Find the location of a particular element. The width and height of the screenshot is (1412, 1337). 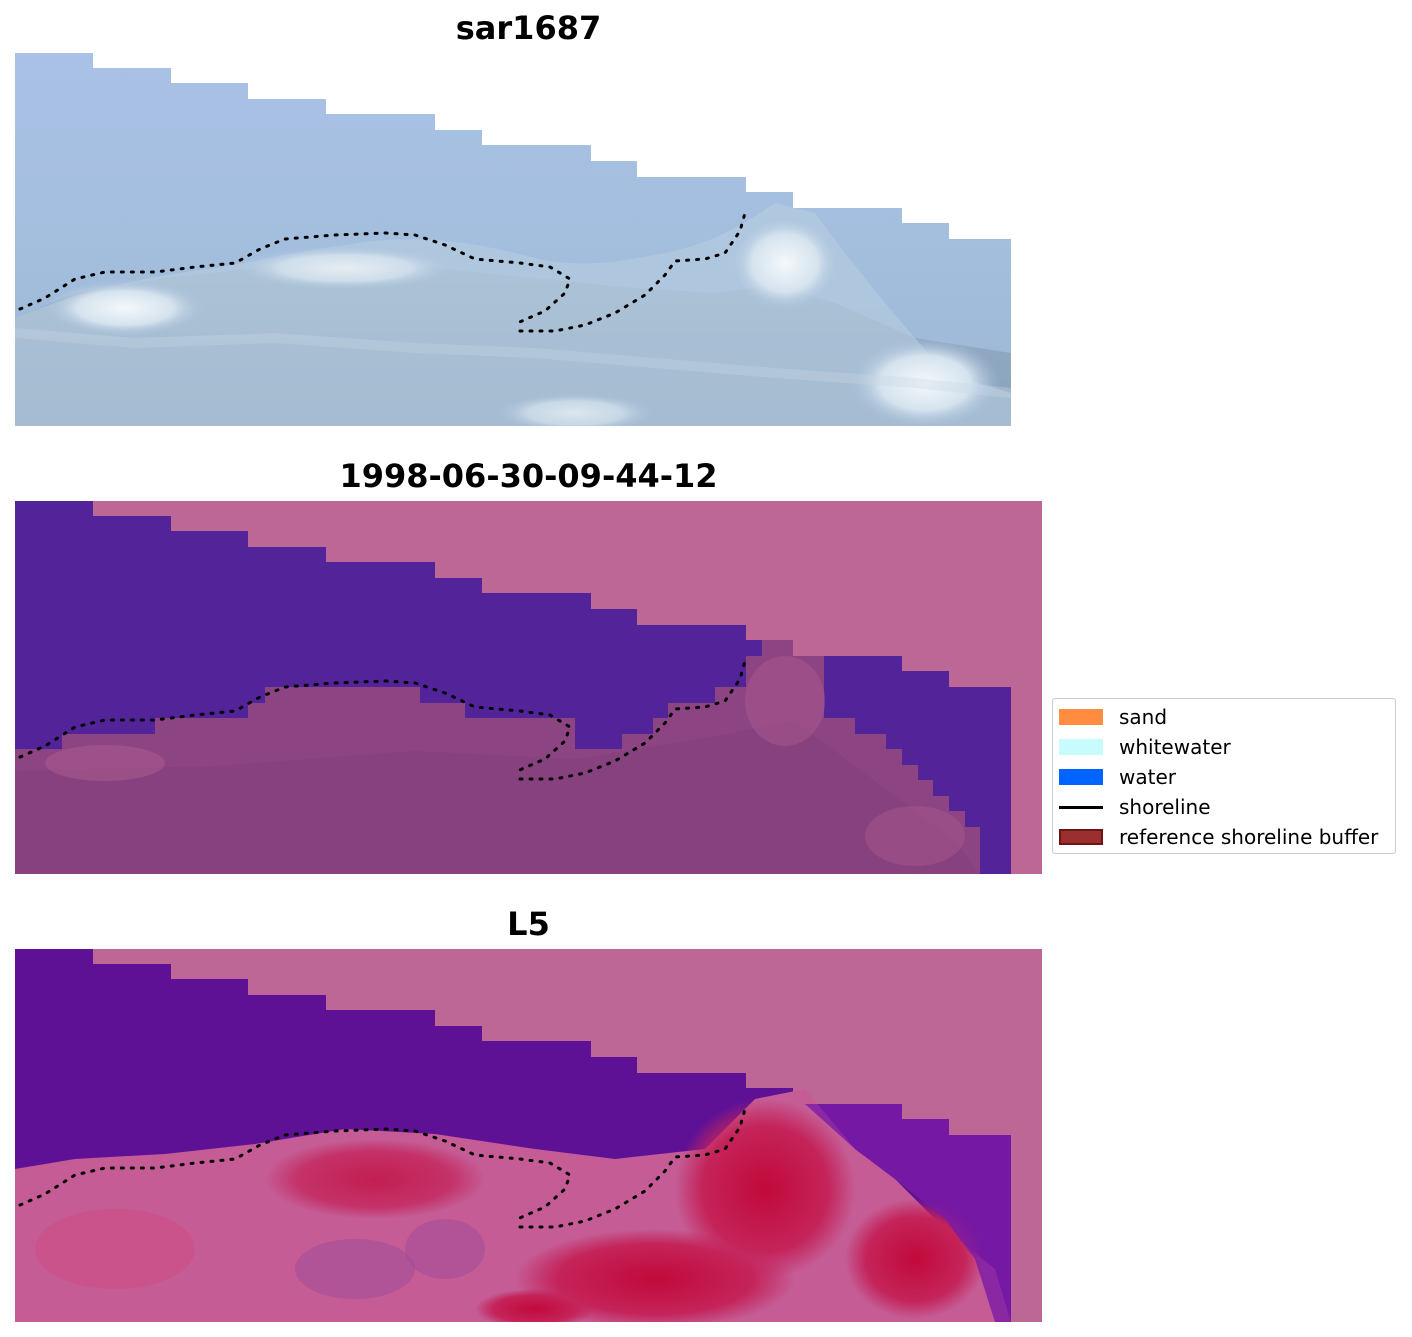

reference-buffer-swatch is located at coordinates (1081, 837).